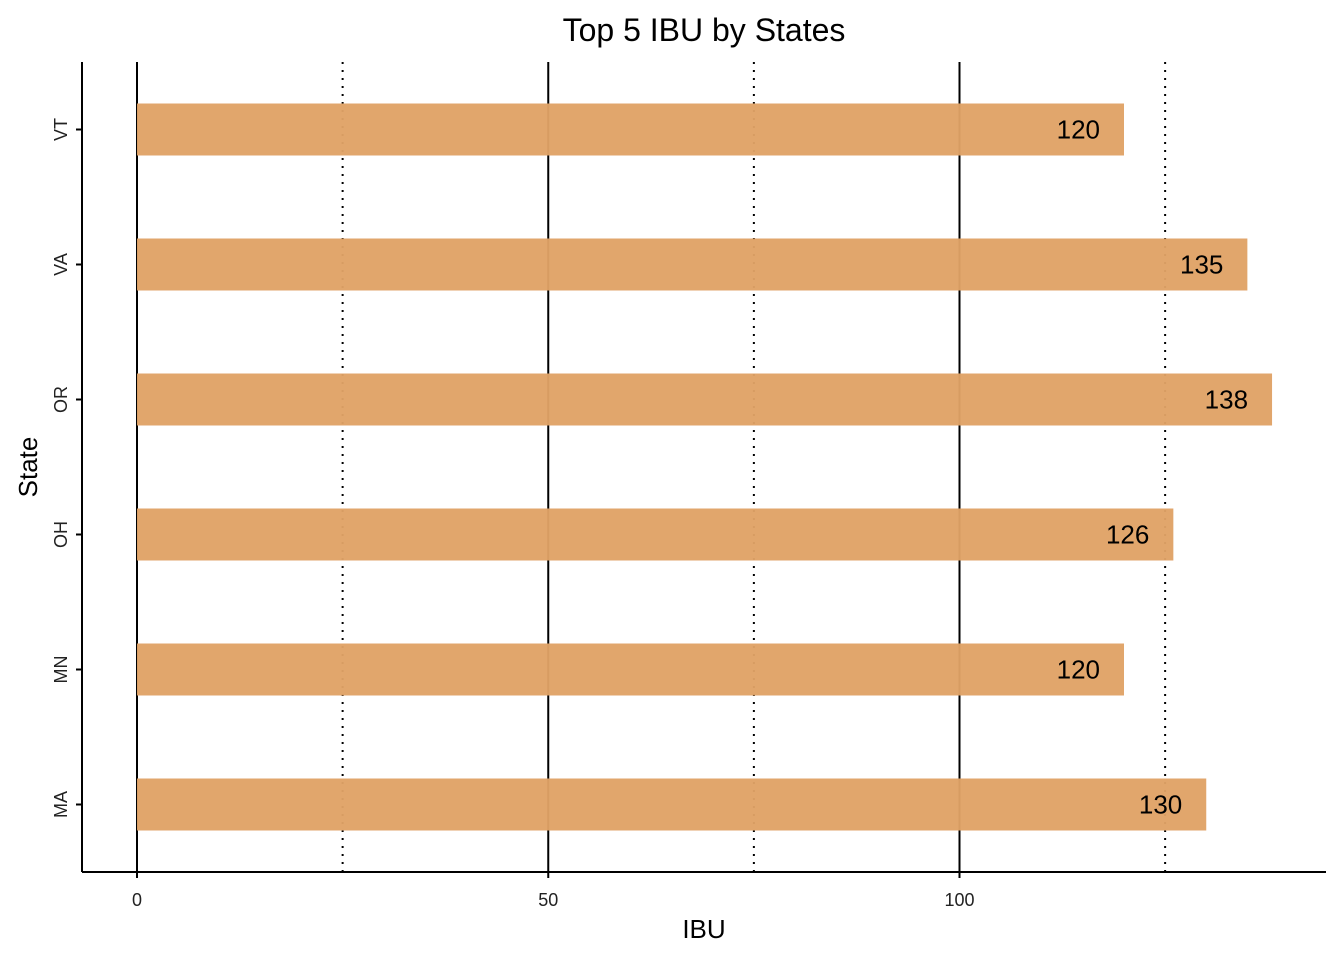 The height and width of the screenshot is (960, 1344). What do you see at coordinates (959, 900) in the screenshot?
I see `x-tick-label: 100` at bounding box center [959, 900].